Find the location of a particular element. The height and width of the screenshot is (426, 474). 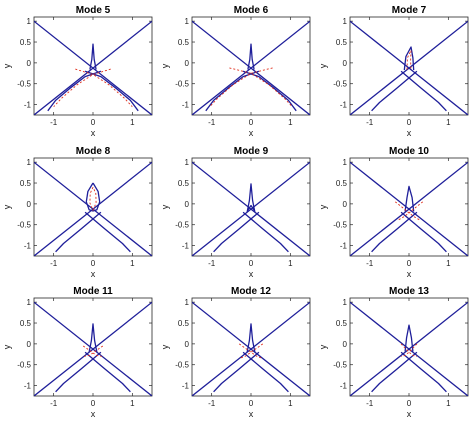

panel-title: Mode 7 is located at coordinates (409, 10).